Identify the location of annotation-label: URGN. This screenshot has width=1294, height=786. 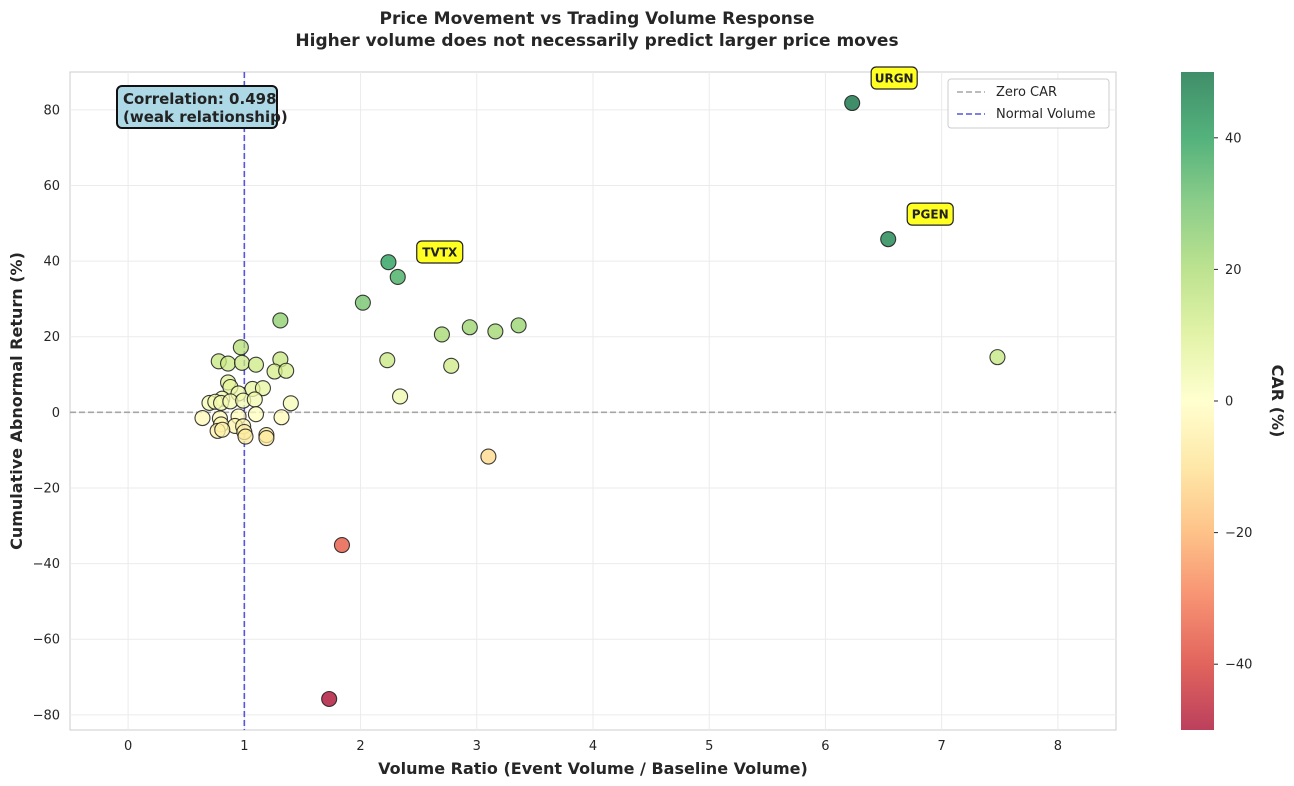
(894, 79).